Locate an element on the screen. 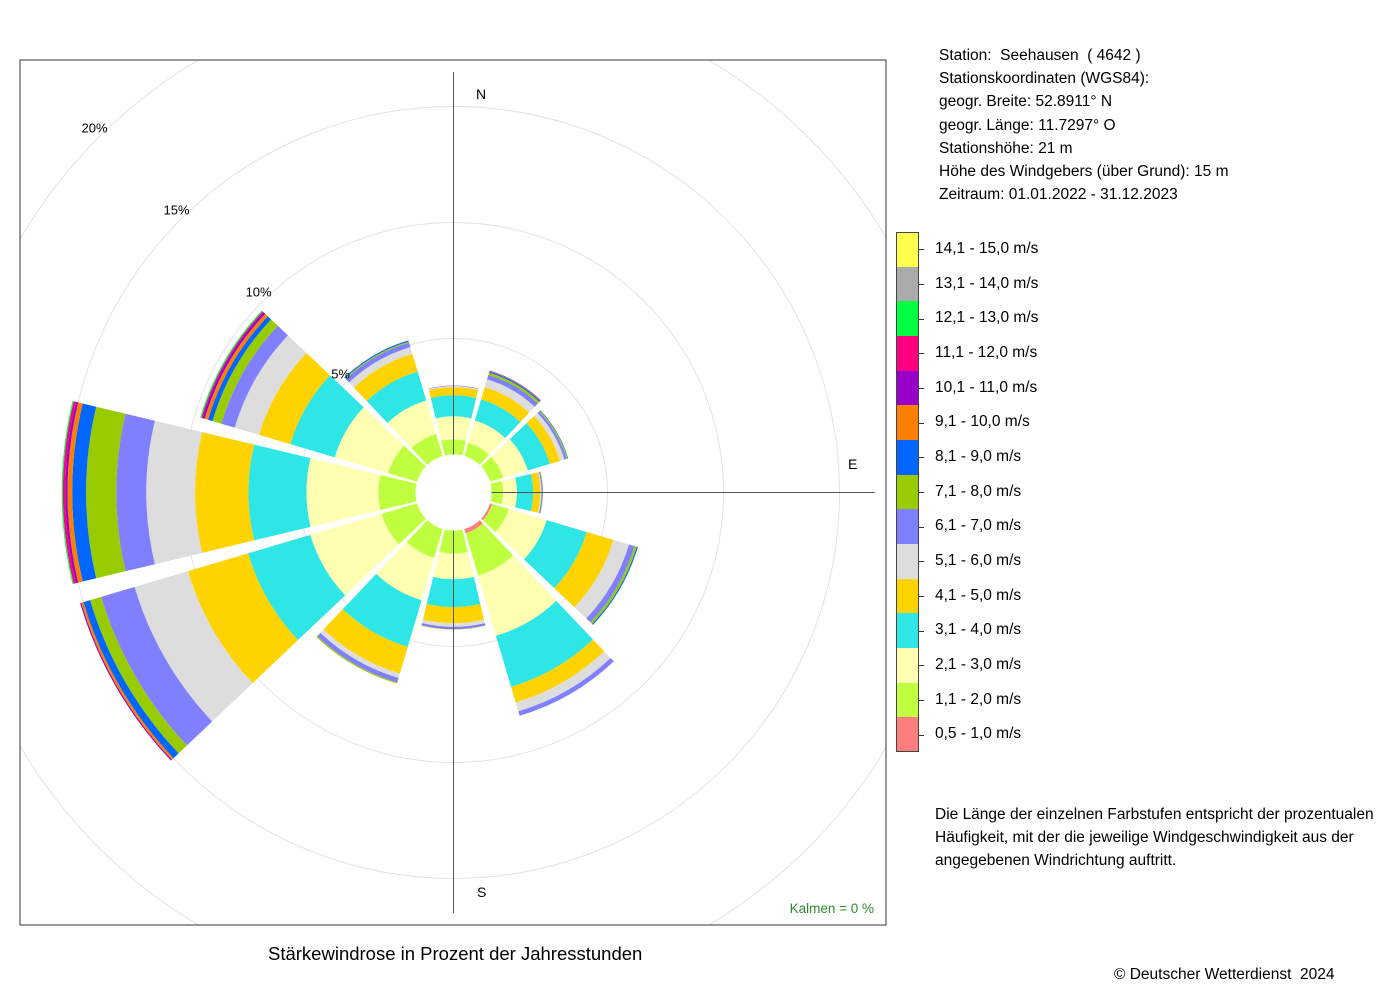 This screenshot has height=1000, width=1400. legend-label: 8,1 - 9,0 m/s is located at coordinates (978, 456).